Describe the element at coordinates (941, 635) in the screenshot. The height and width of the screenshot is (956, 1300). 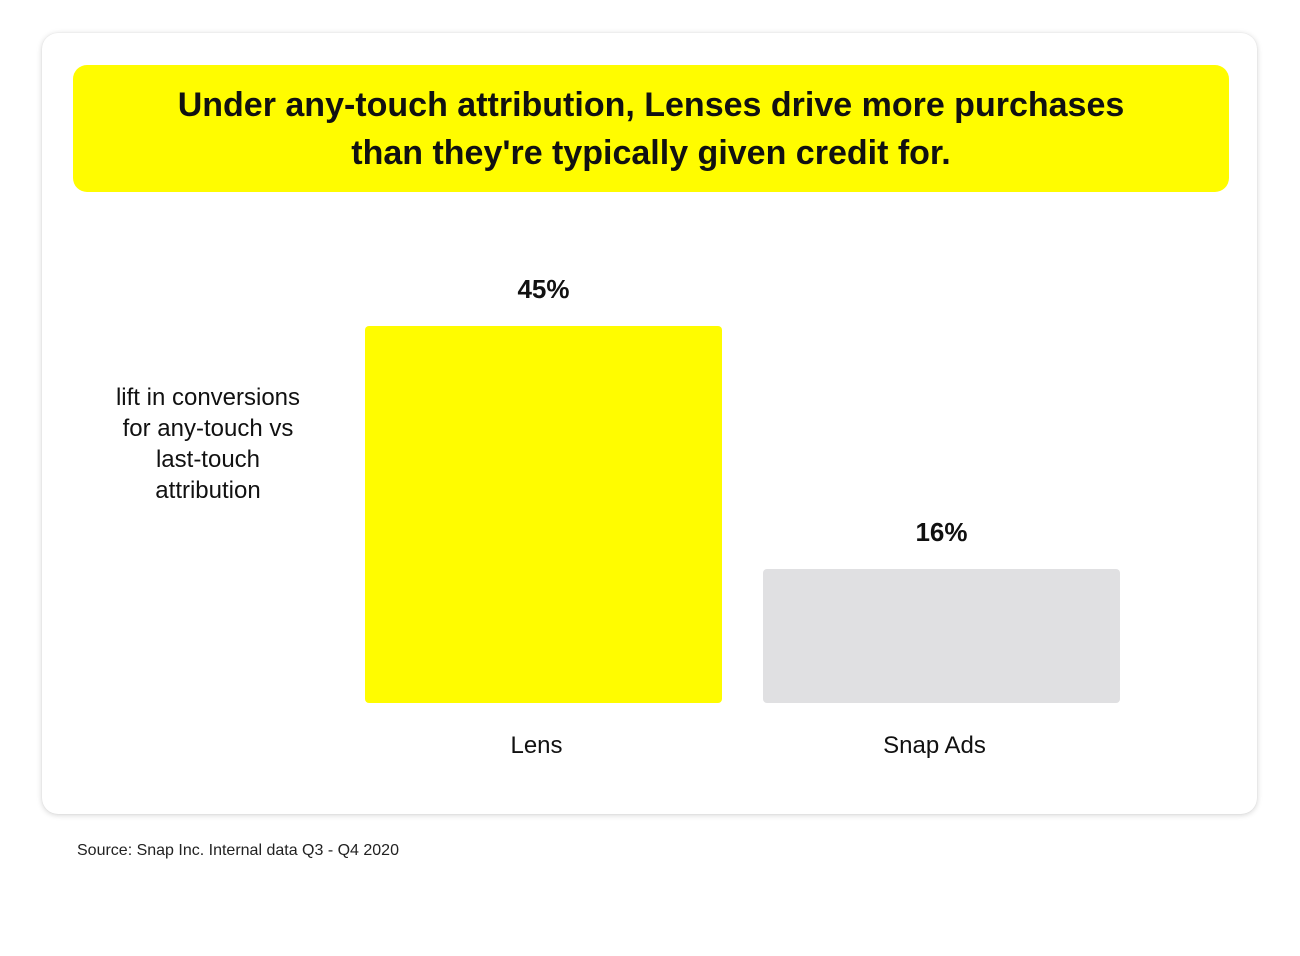
I see `bar-snap-ads` at that location.